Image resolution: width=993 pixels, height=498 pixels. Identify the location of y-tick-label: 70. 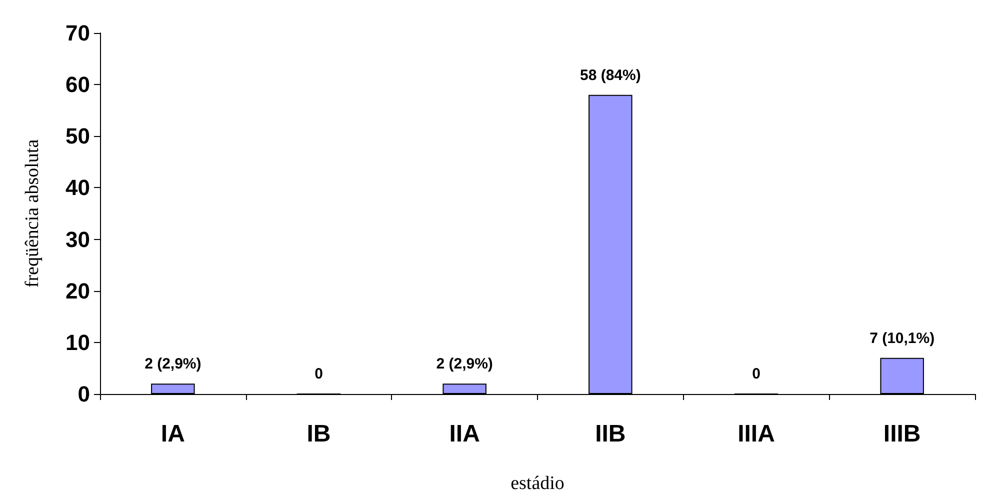
(78, 33).